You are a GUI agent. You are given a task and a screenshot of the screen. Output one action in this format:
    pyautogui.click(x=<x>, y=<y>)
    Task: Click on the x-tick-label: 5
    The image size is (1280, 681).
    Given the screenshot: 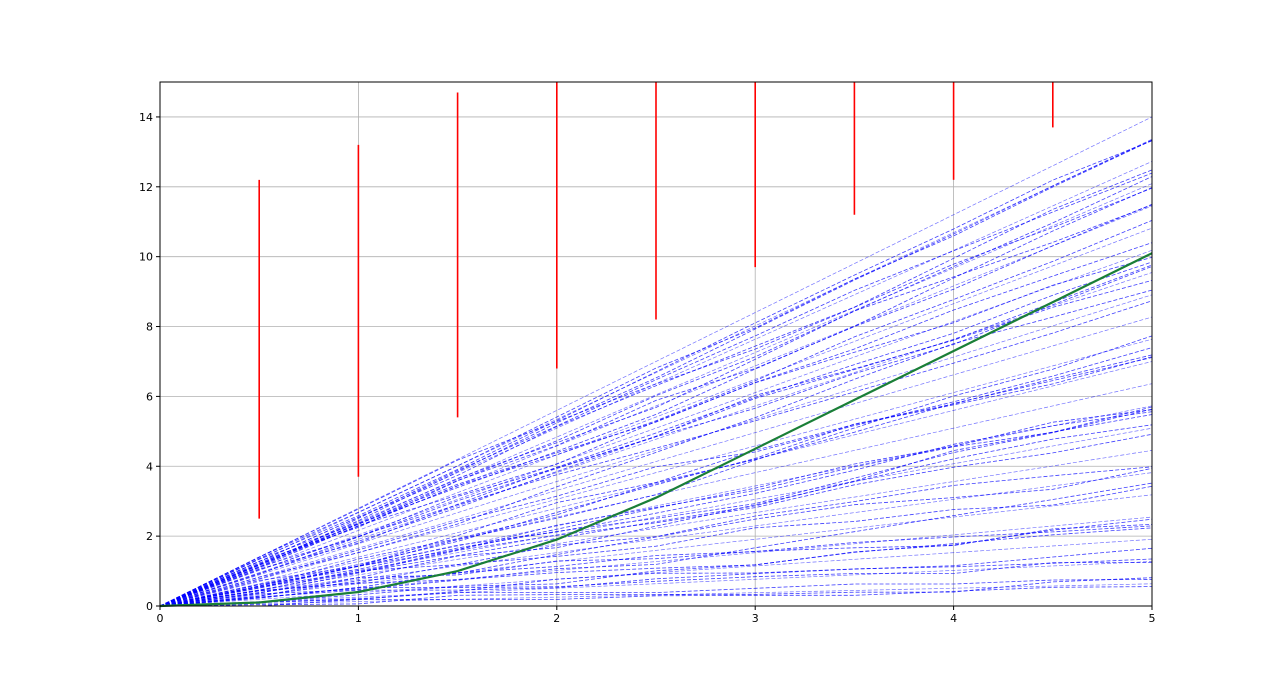 What is the action you would take?
    pyautogui.click(x=1152, y=618)
    